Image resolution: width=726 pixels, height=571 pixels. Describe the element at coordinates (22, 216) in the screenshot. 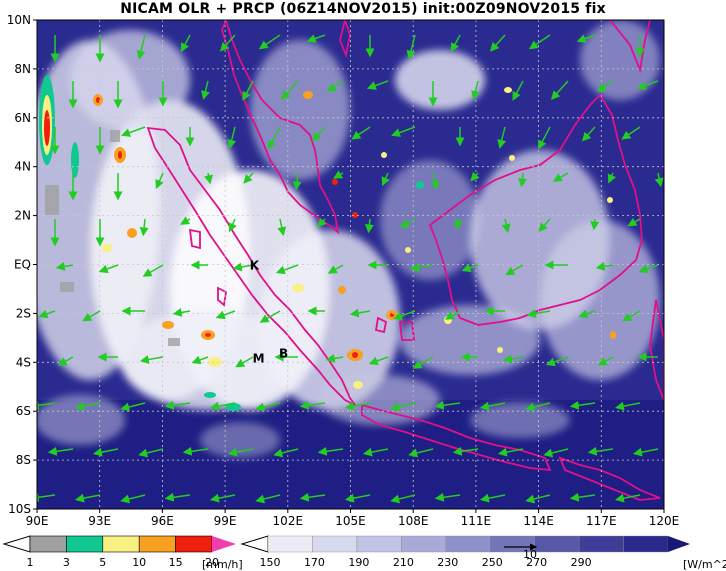

I see `lat-tick-label: 2N` at that location.